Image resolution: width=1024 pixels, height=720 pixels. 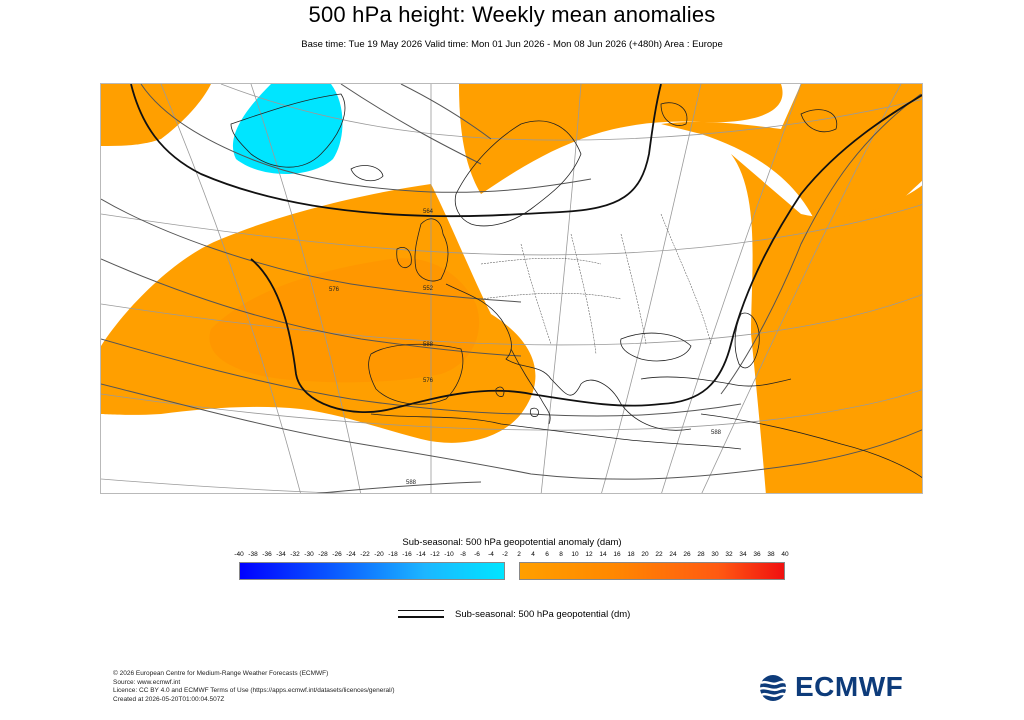 What do you see at coordinates (652, 571) in the screenshot?
I see `colorbar-positive` at bounding box center [652, 571].